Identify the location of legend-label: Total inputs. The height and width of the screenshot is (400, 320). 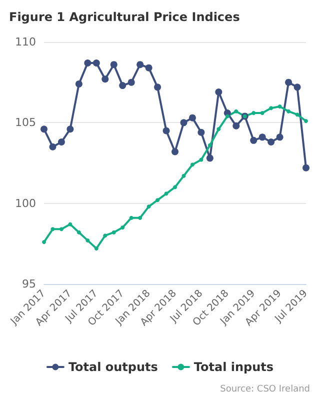
(234, 367).